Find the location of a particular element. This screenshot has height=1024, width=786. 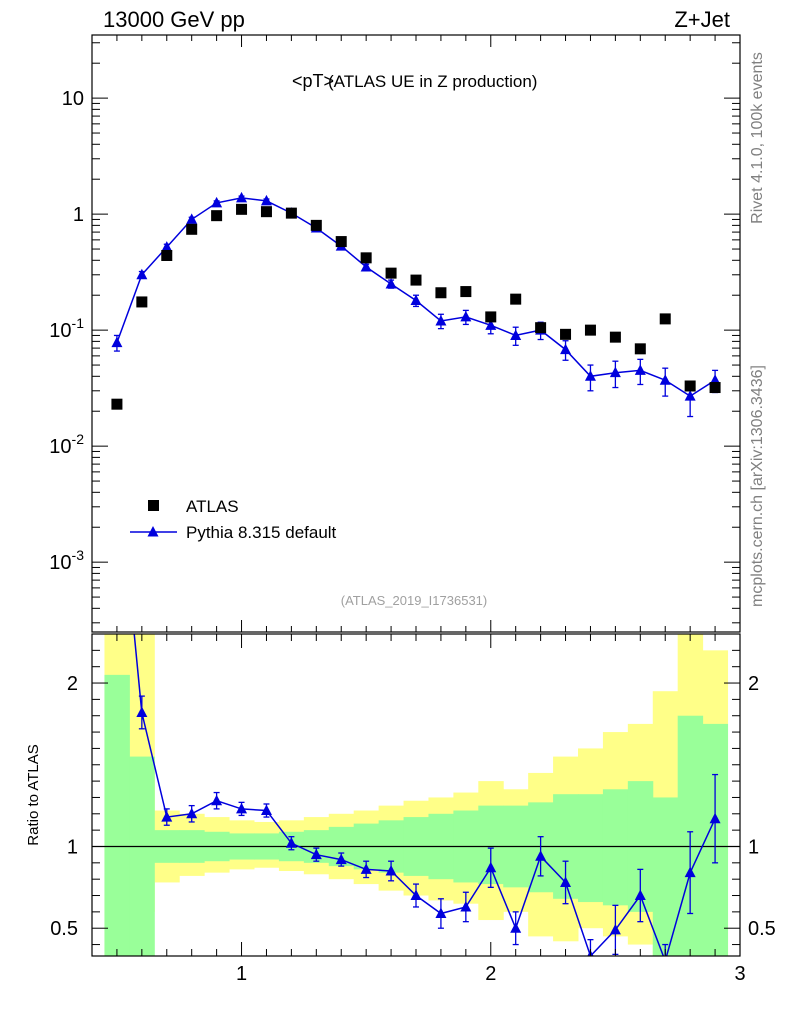

x-tick-label: 2 is located at coordinates (490, 974).